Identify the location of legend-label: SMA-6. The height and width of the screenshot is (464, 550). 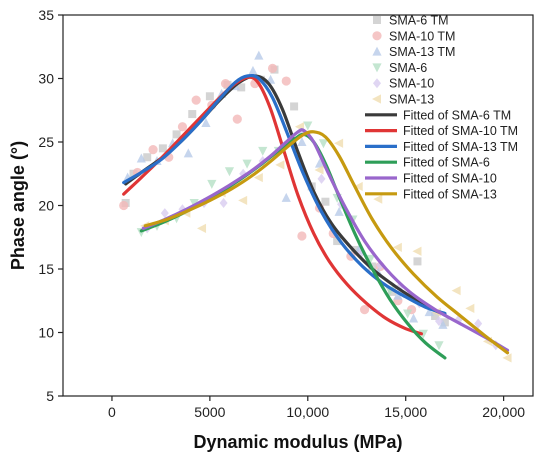
(408, 68).